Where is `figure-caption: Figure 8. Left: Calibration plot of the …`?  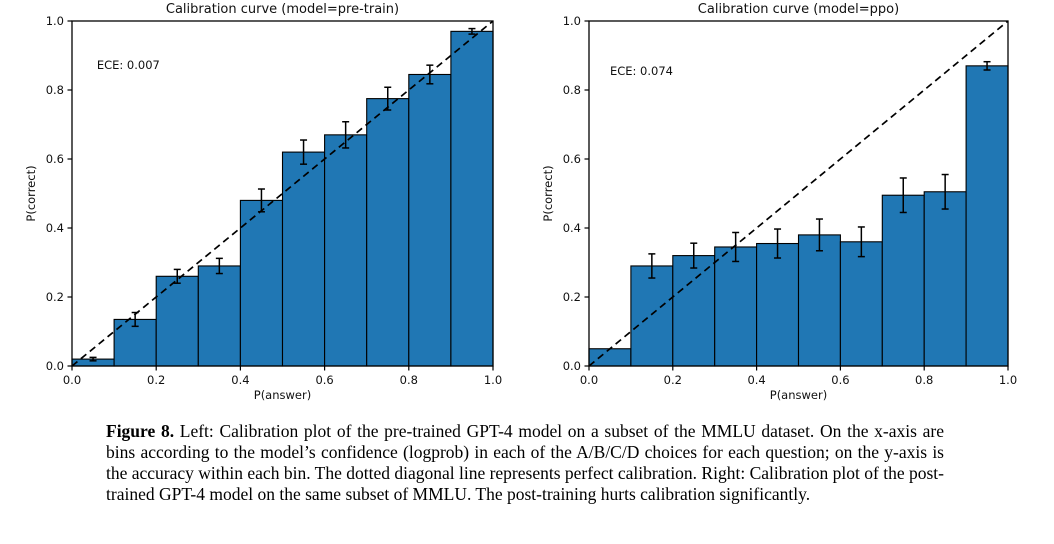 figure-caption: Figure 8. Left: Calibration plot of the … is located at coordinates (525, 463).